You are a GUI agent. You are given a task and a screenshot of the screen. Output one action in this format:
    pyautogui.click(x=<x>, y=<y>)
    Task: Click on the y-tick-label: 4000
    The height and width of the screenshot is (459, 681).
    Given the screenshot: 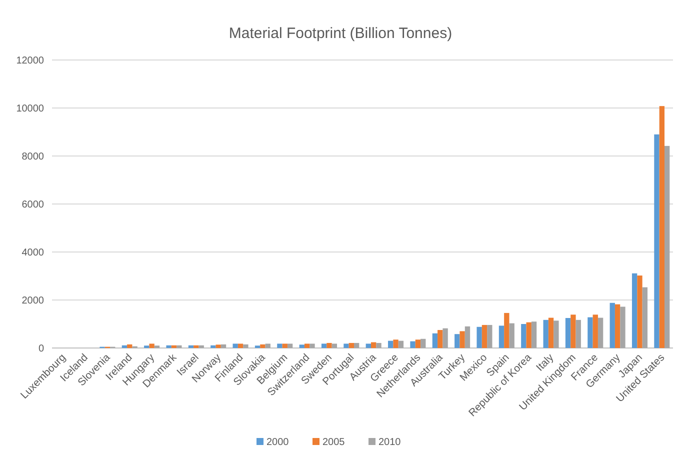 What is the action you would take?
    pyautogui.click(x=33, y=253)
    